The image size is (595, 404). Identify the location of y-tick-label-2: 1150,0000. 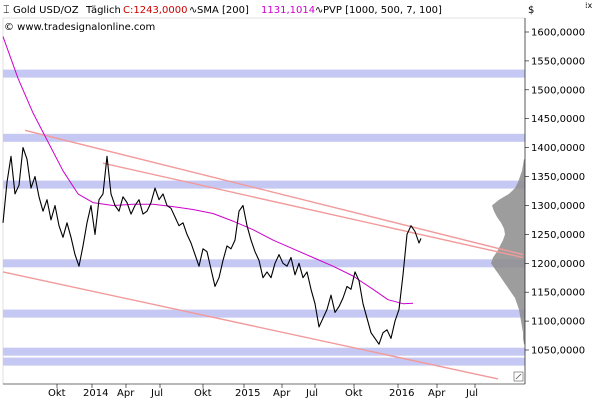
(558, 293).